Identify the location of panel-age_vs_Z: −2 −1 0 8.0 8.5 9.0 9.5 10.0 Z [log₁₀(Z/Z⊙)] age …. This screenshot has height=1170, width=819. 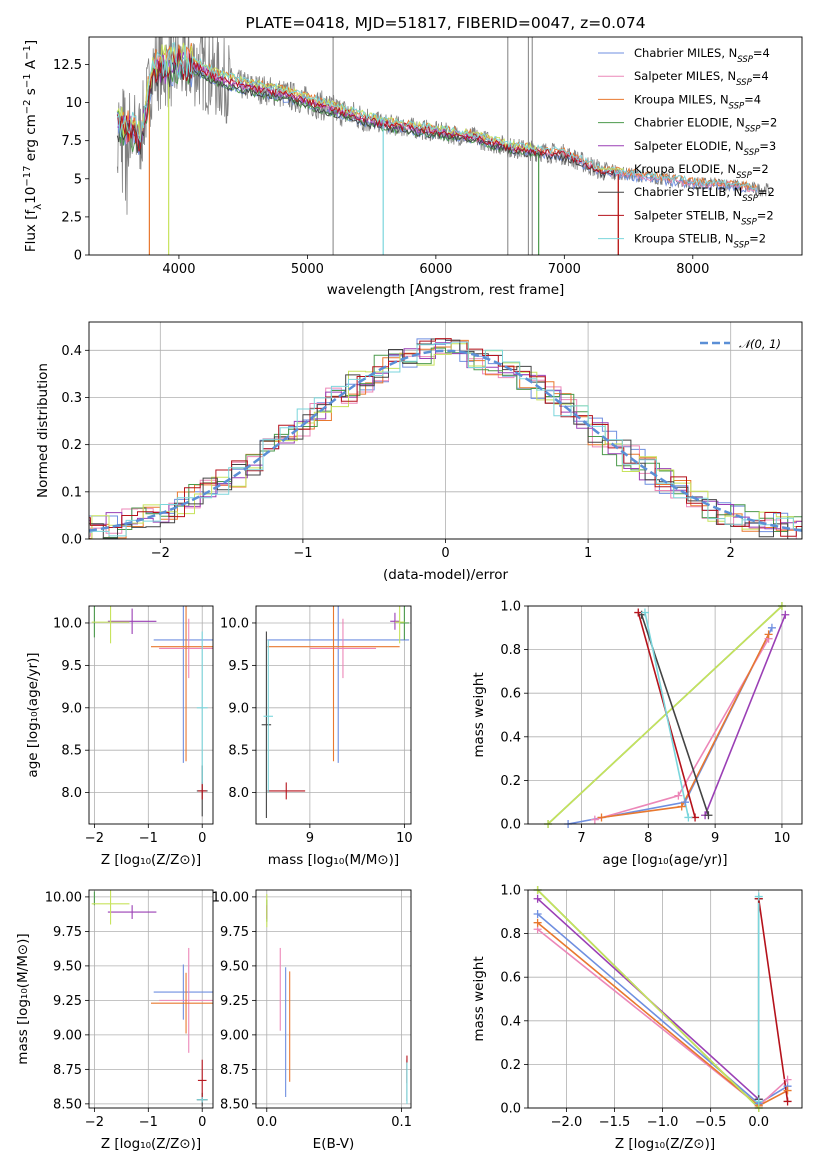
(119, 736).